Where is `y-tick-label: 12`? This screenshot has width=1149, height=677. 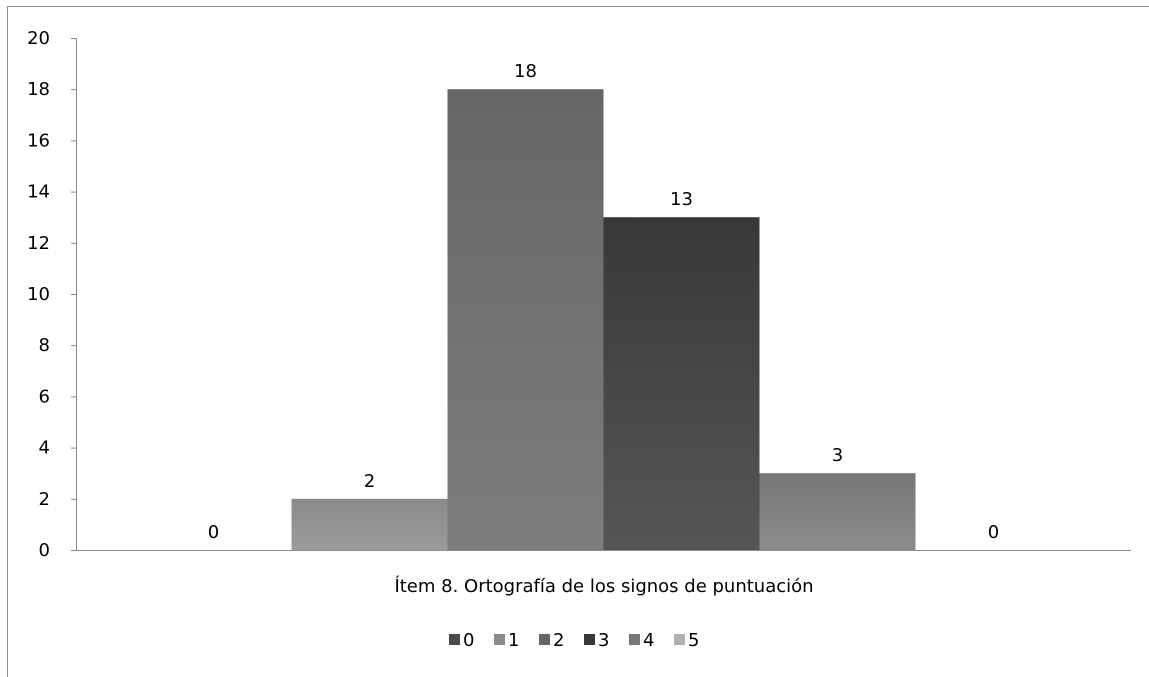 y-tick-label: 12 is located at coordinates (38, 243).